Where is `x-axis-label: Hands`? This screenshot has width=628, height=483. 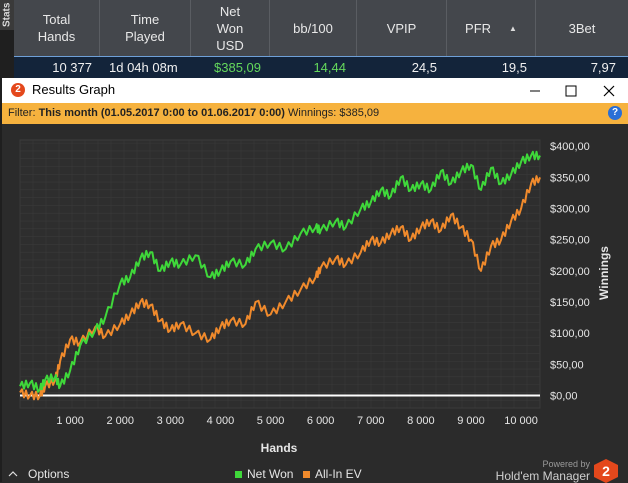
x-axis-label: Hands is located at coordinates (279, 447).